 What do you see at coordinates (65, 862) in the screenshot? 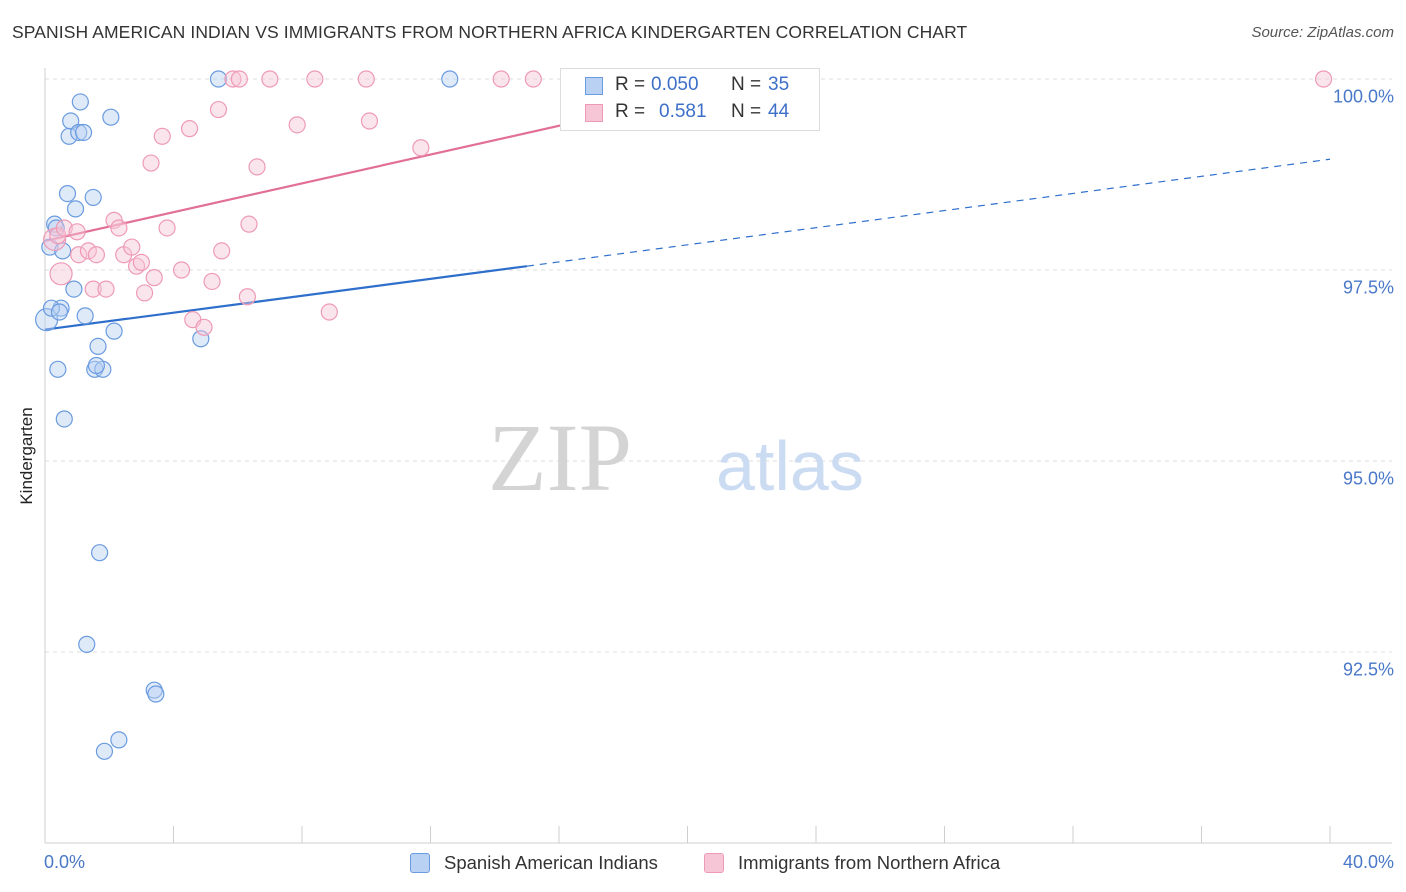
I see `x-tick-min: 0.0%` at bounding box center [65, 862].